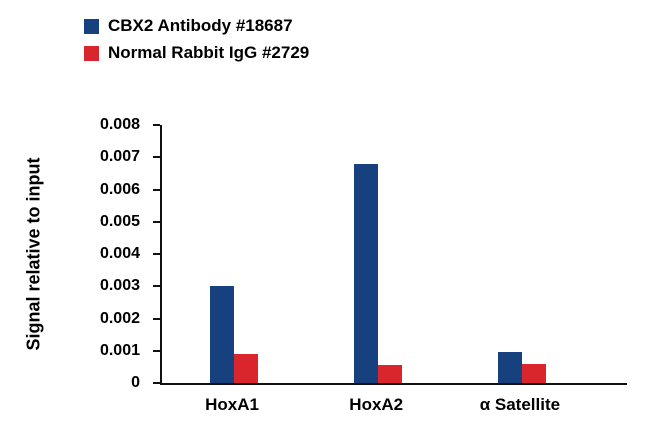  Describe the element at coordinates (119, 253) in the screenshot. I see `y-tick-label: 0.004` at that location.